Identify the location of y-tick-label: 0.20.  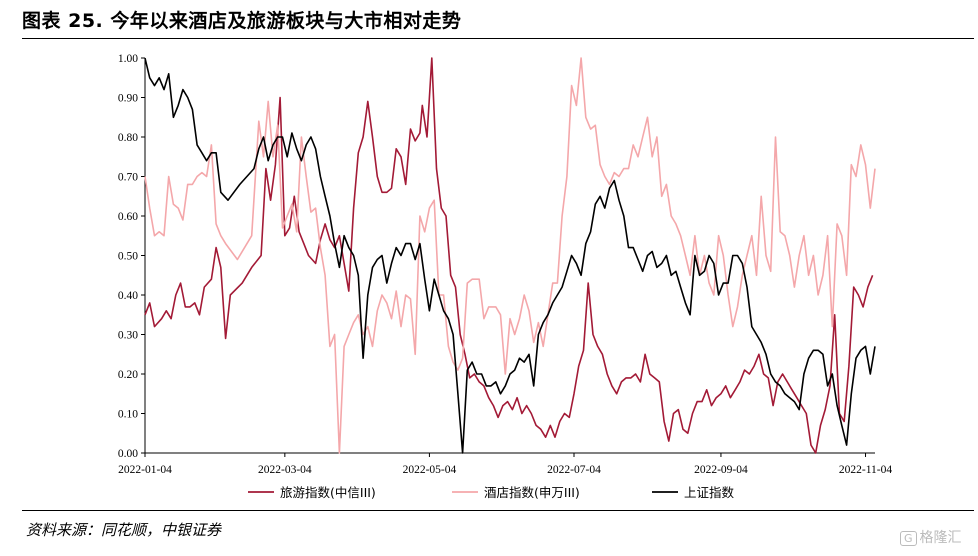
(128, 375).